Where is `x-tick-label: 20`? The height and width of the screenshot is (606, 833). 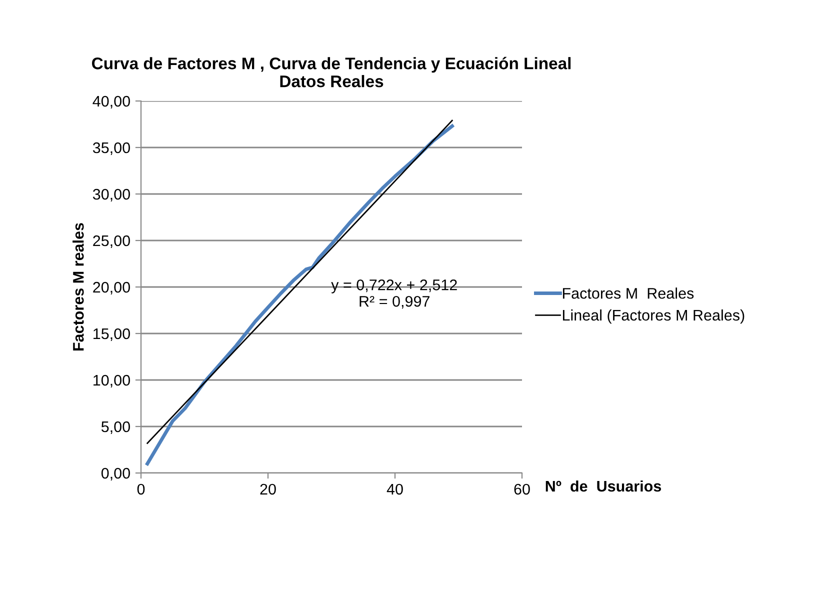
x-tick-label: 20 is located at coordinates (268, 489).